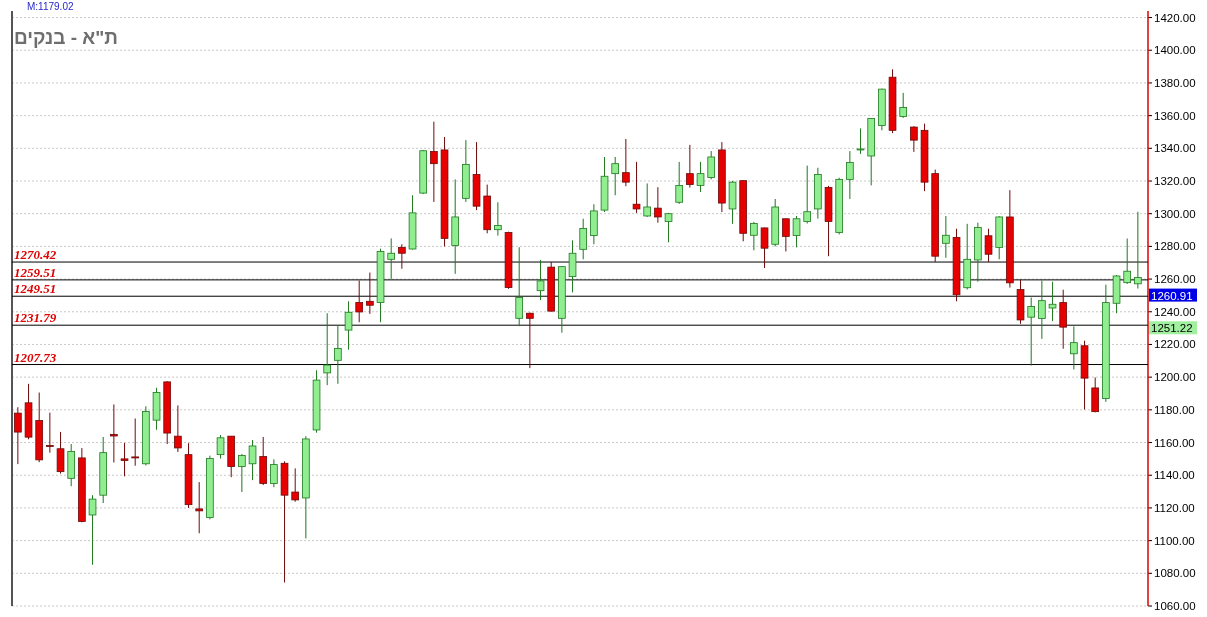 This screenshot has width=1207, height=617. I want to click on text: 1260.91, so click(1172, 295).